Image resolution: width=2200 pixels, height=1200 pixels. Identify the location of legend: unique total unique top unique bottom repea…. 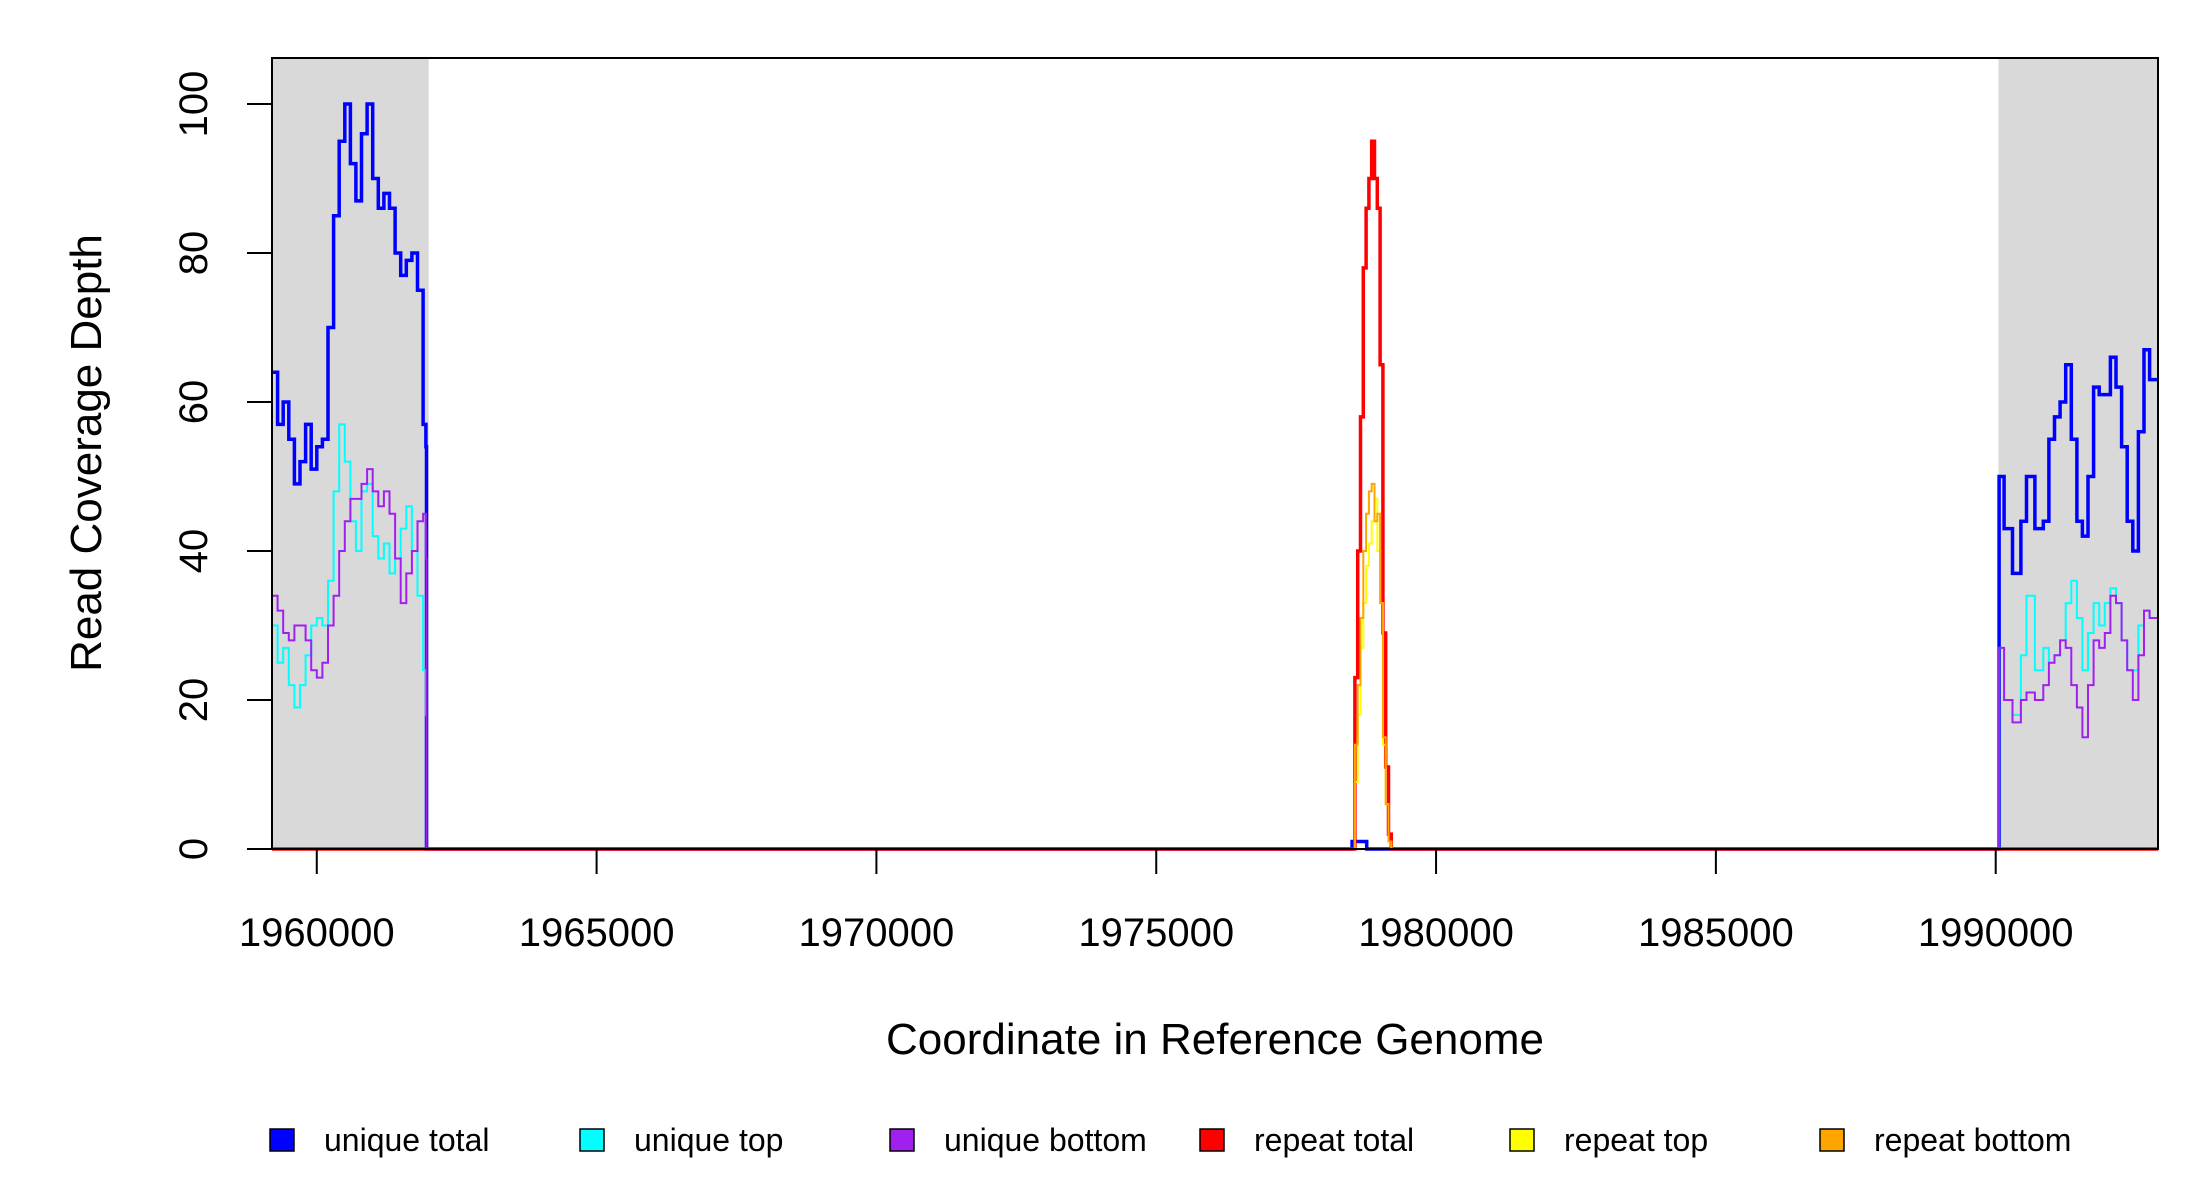
(1170, 1140).